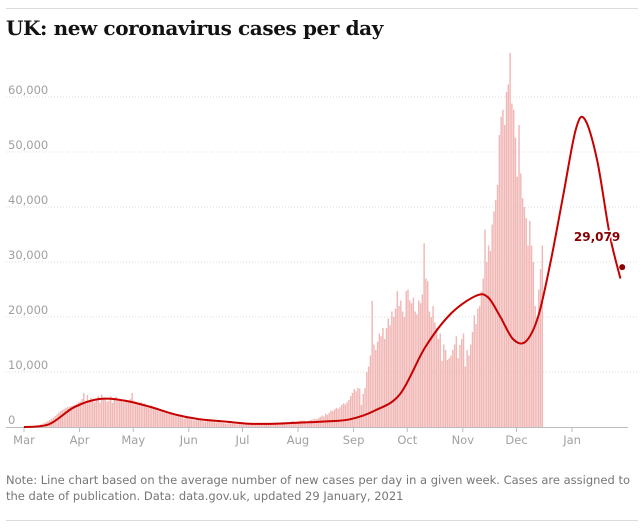  Describe the element at coordinates (242, 440) in the screenshot. I see `x-tick-label: Jul` at that location.